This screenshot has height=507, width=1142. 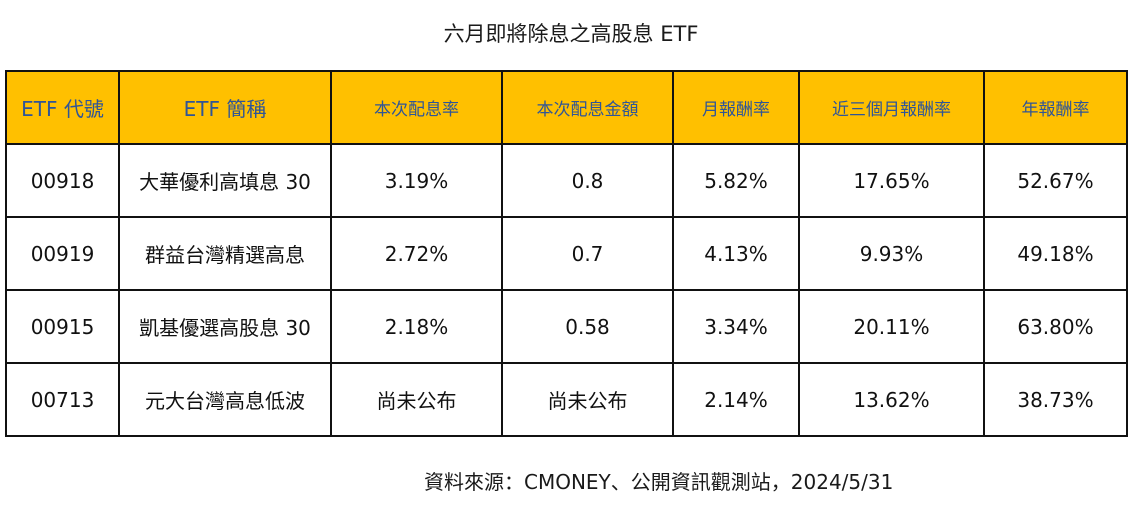 What do you see at coordinates (62, 253) in the screenshot?
I see `cell-etf-code: 00919` at bounding box center [62, 253].